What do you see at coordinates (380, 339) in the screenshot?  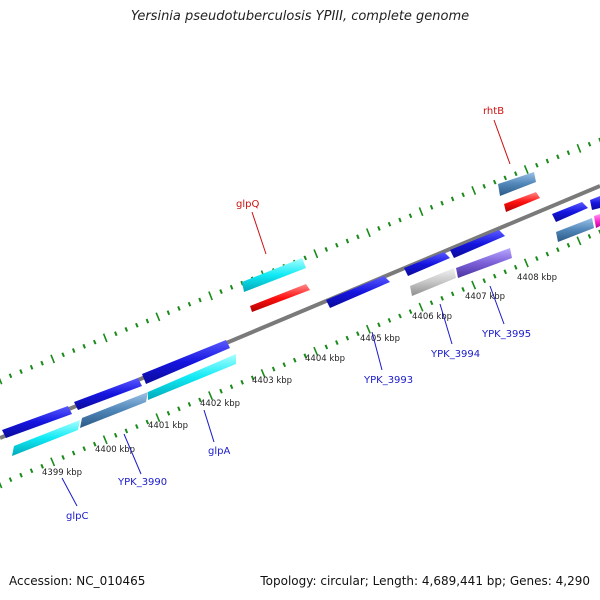 I see `kbp-label: 4405 kbp` at bounding box center [380, 339].